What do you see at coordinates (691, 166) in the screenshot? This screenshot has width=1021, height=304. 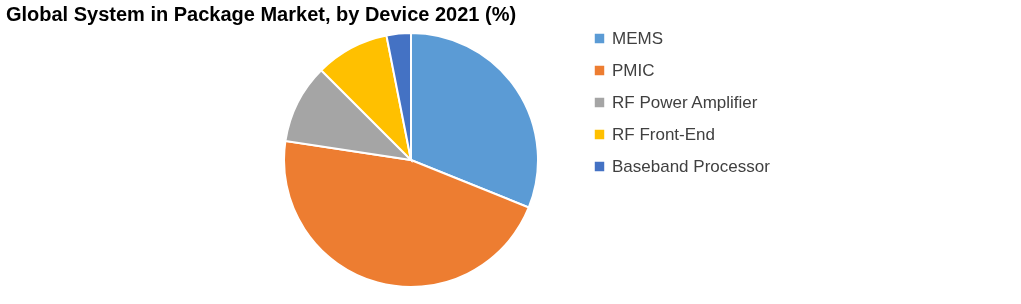 I see `legend-label: Baseband Processor` at bounding box center [691, 166].